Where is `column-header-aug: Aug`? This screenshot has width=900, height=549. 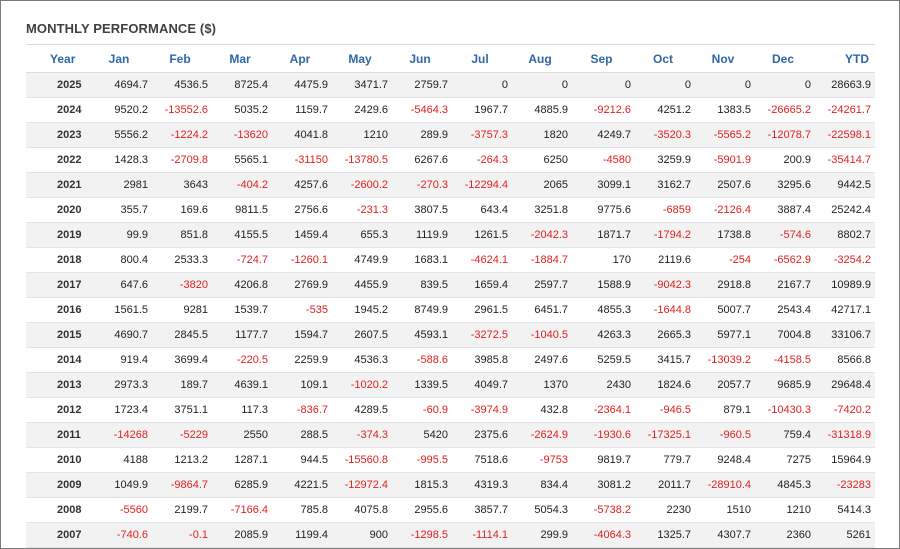 column-header-aug: Aug is located at coordinates (542, 58).